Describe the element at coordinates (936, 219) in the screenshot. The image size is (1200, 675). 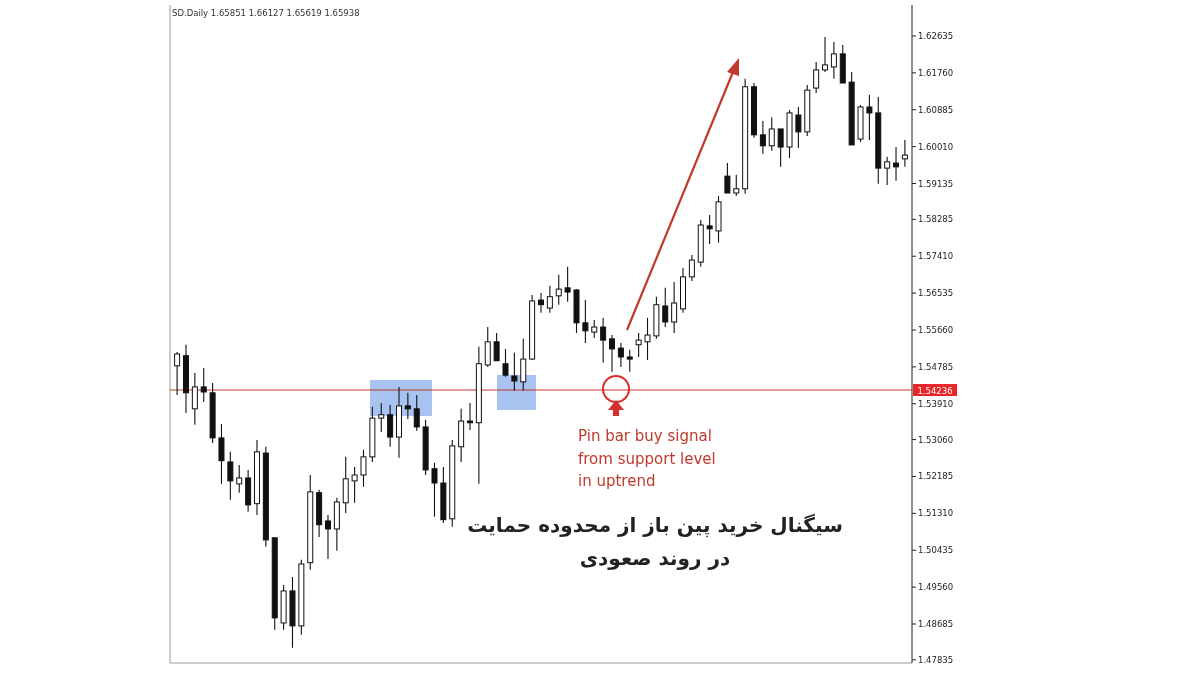
I see `y-tick-label: 1.58285` at that location.